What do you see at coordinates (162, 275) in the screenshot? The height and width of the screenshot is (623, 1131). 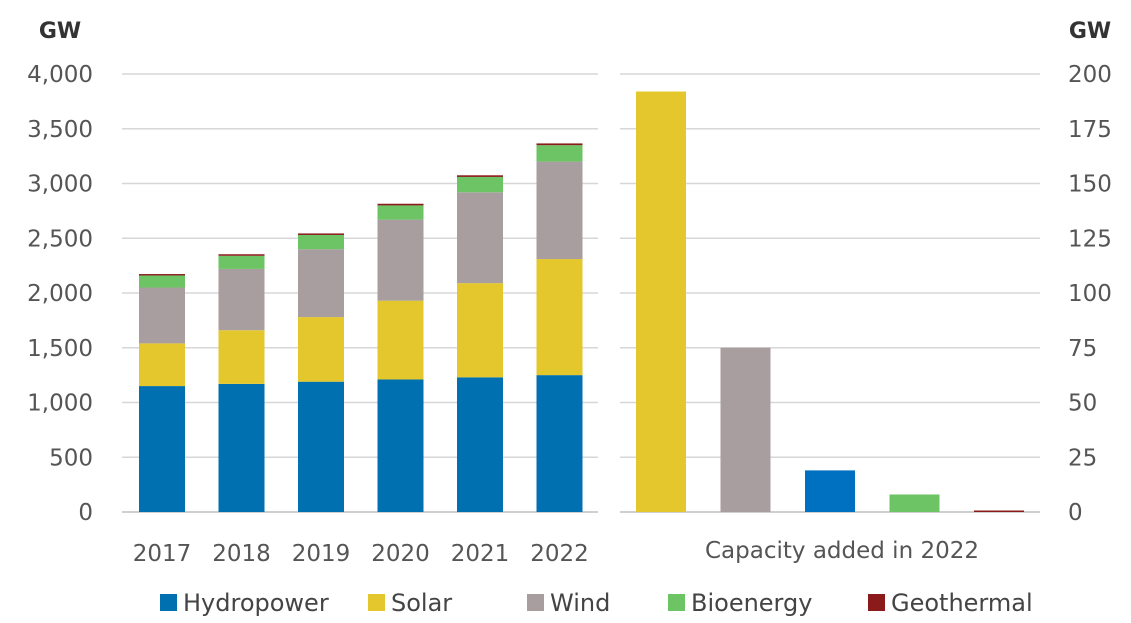 I see `bar-segment-geothermal-2017` at bounding box center [162, 275].